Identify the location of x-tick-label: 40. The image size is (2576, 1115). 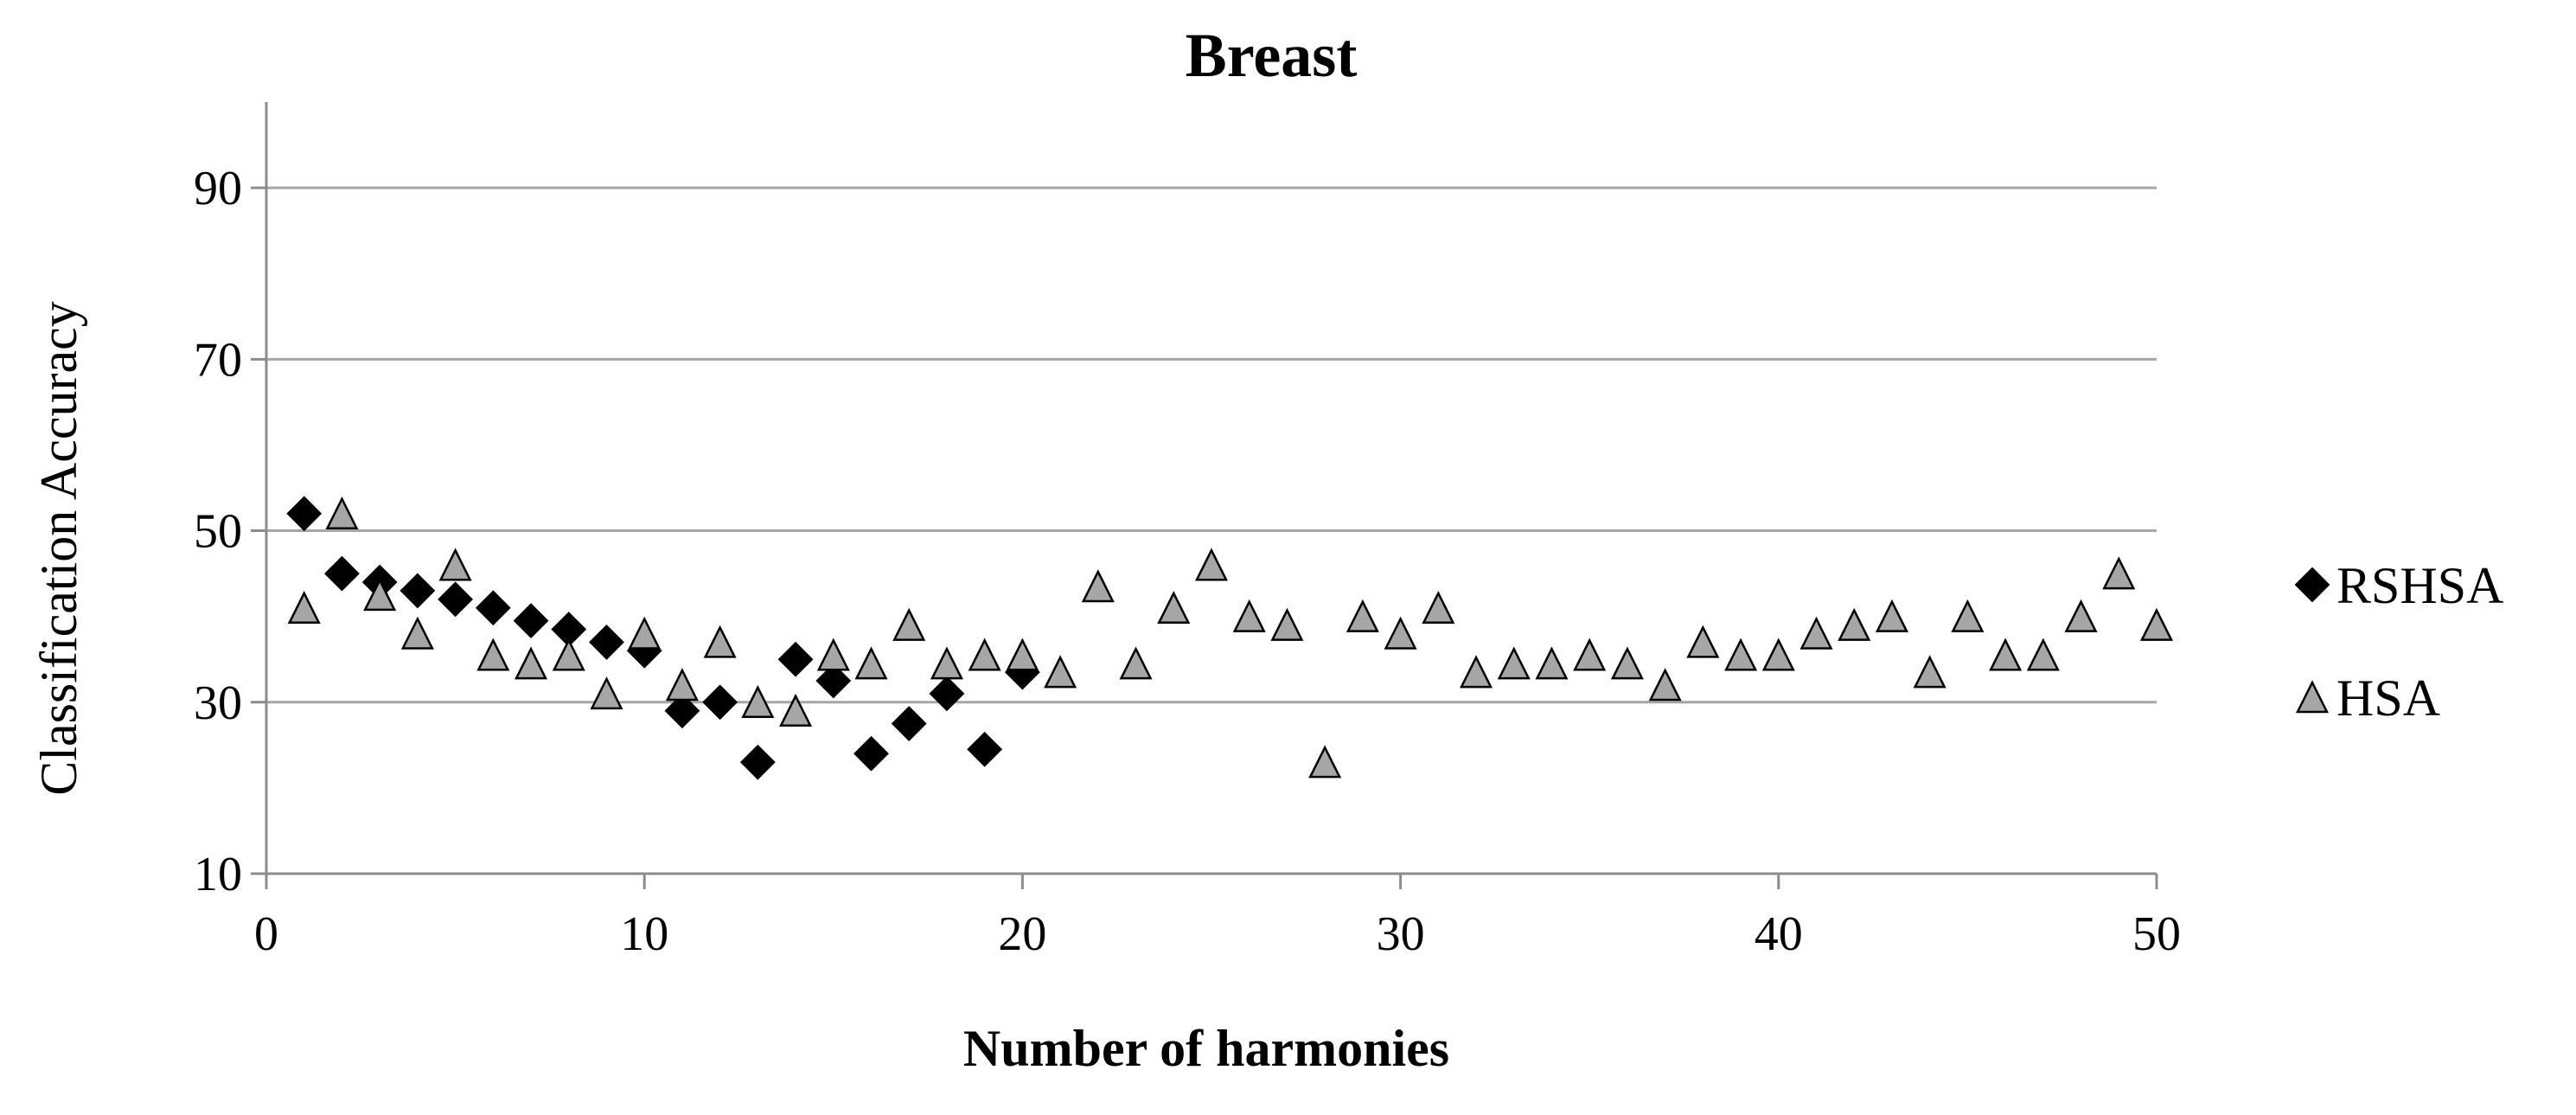
(1779, 934).